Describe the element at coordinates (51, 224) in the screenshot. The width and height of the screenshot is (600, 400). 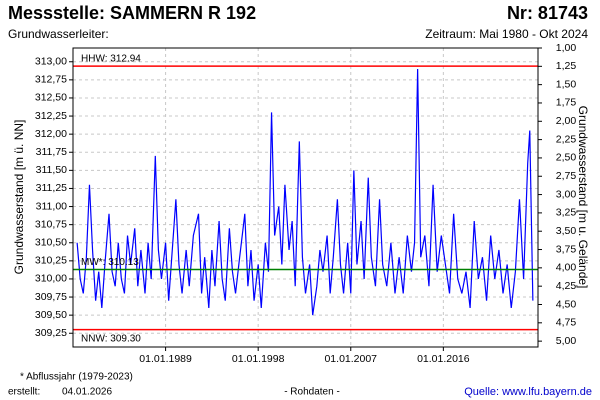
I see `y-tick-label: 310,75` at that location.